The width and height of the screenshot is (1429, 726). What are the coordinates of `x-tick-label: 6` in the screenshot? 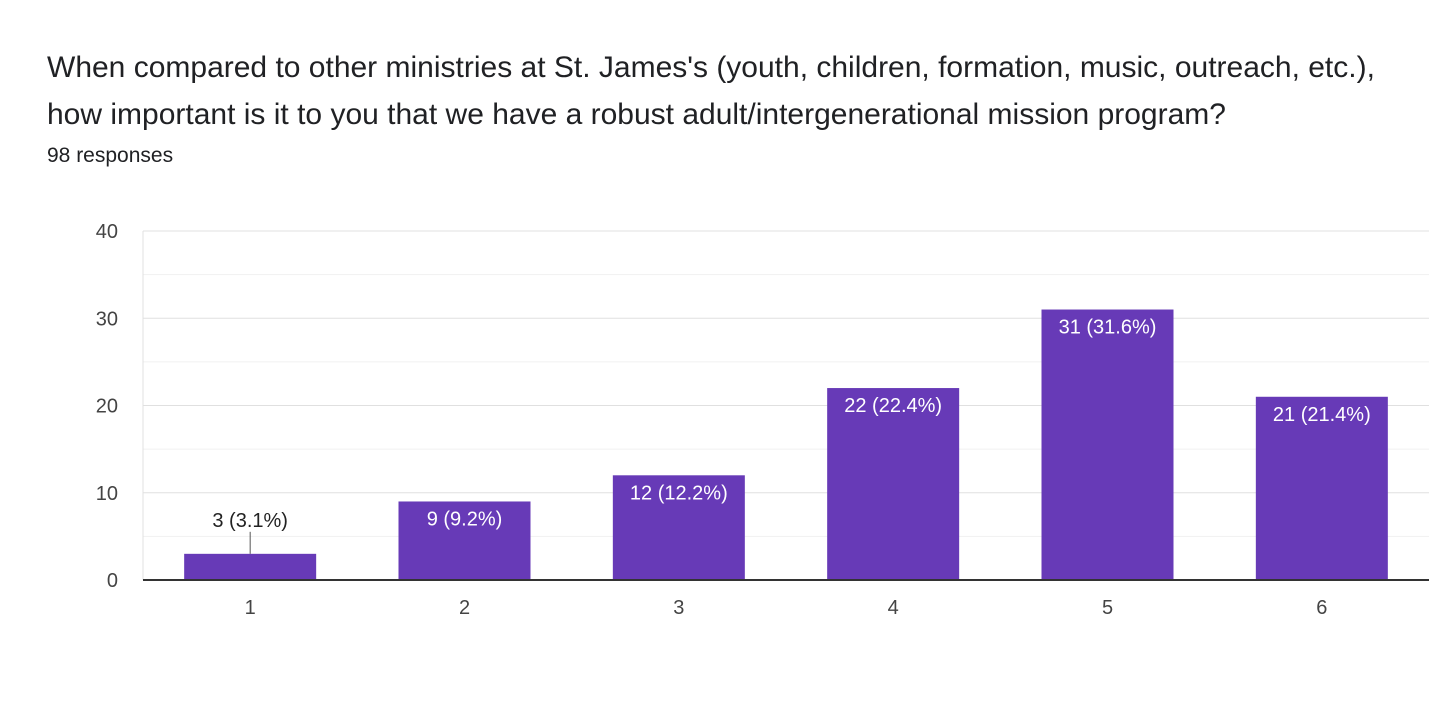 It's located at (1321, 608).